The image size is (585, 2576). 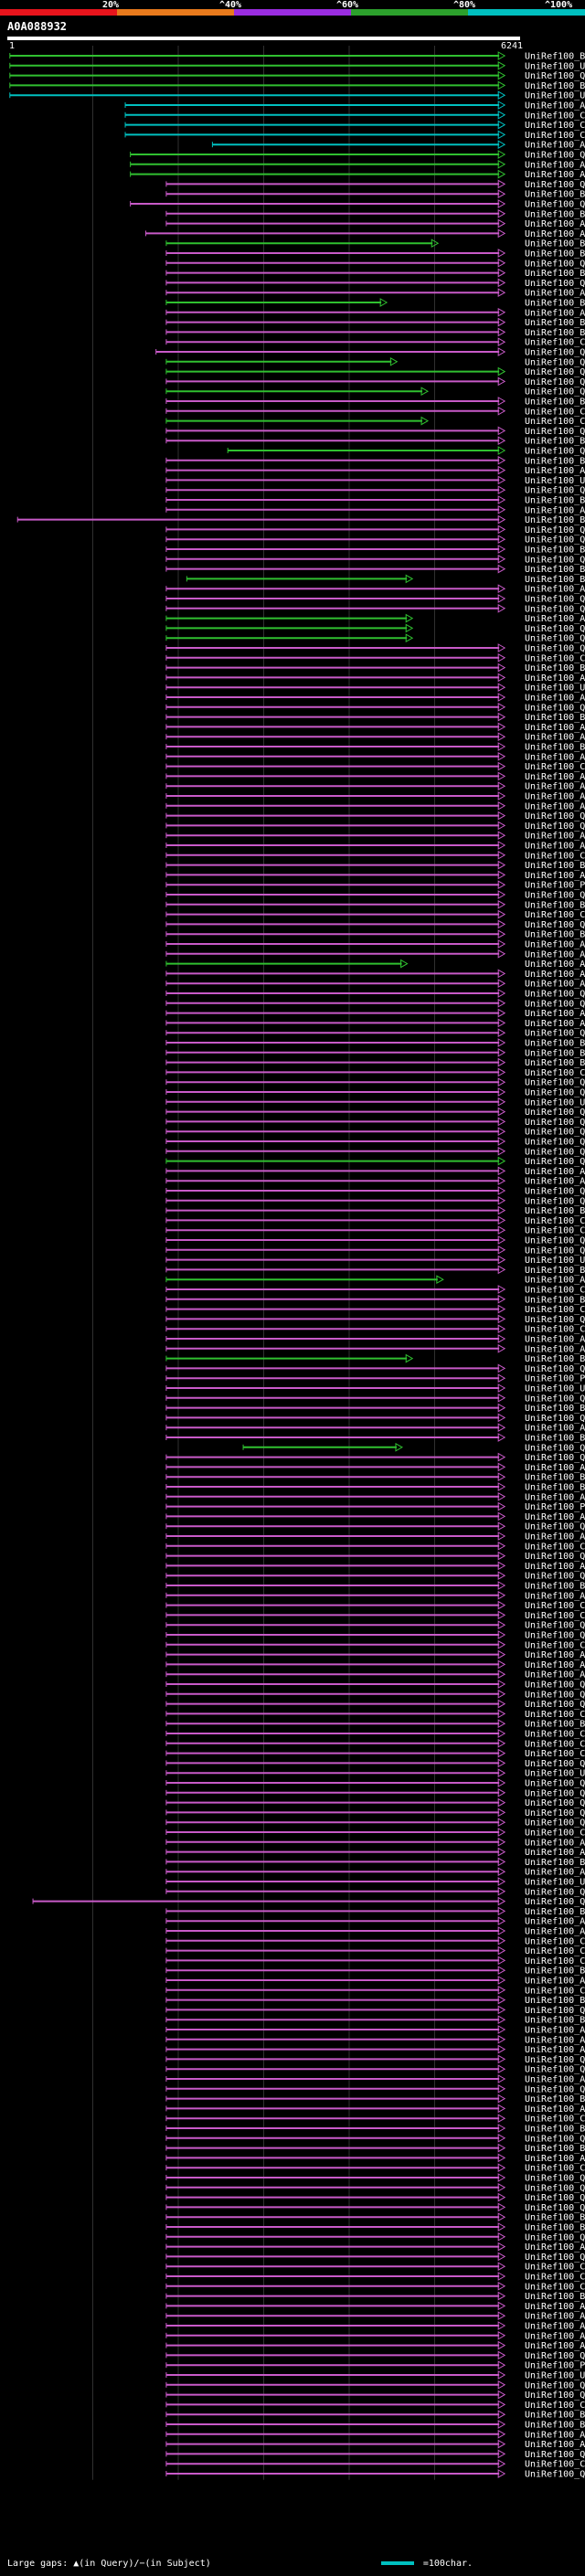 What do you see at coordinates (555, 1941) in the screenshot?
I see `hit-label: UniRef100_C9K0B3` at bounding box center [555, 1941].